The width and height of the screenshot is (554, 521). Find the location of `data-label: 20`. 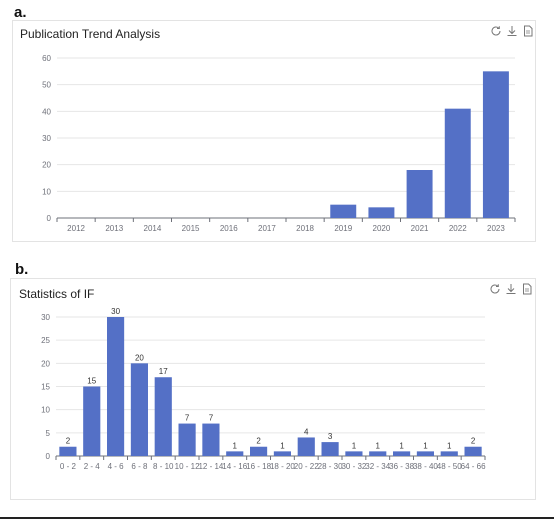

data-label: 20 is located at coordinates (139, 357).